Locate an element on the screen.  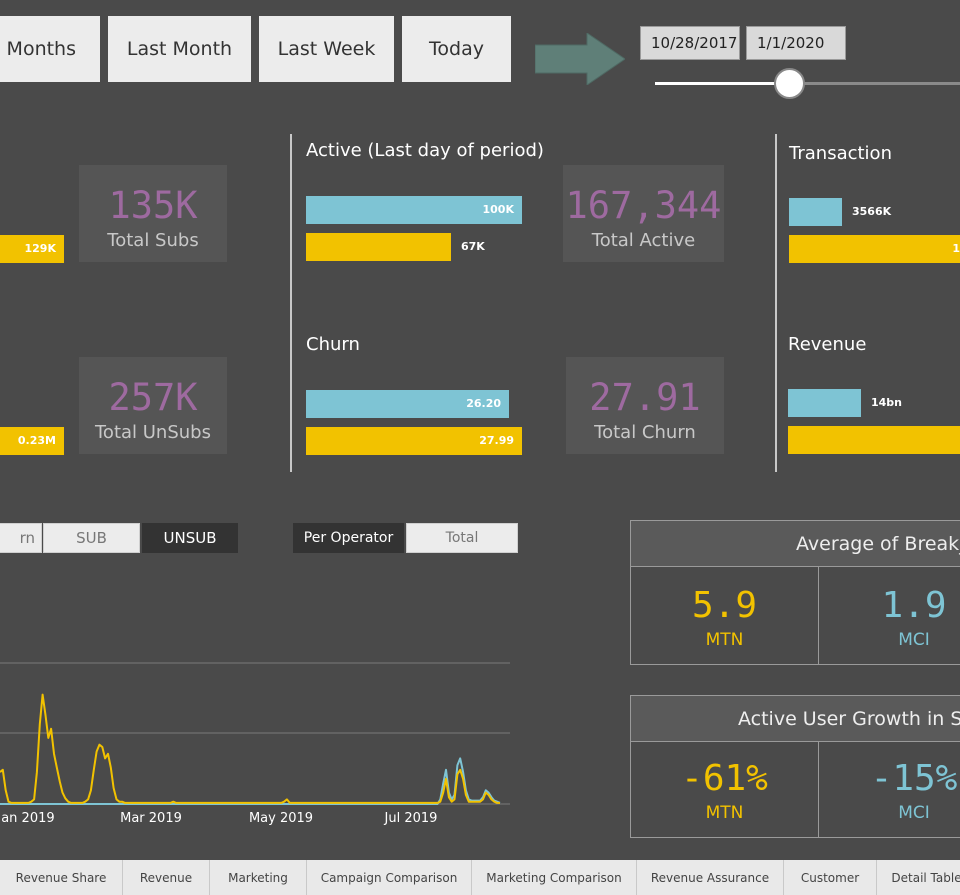
subs-yellow-bar: 129K is located at coordinates (32, 249).